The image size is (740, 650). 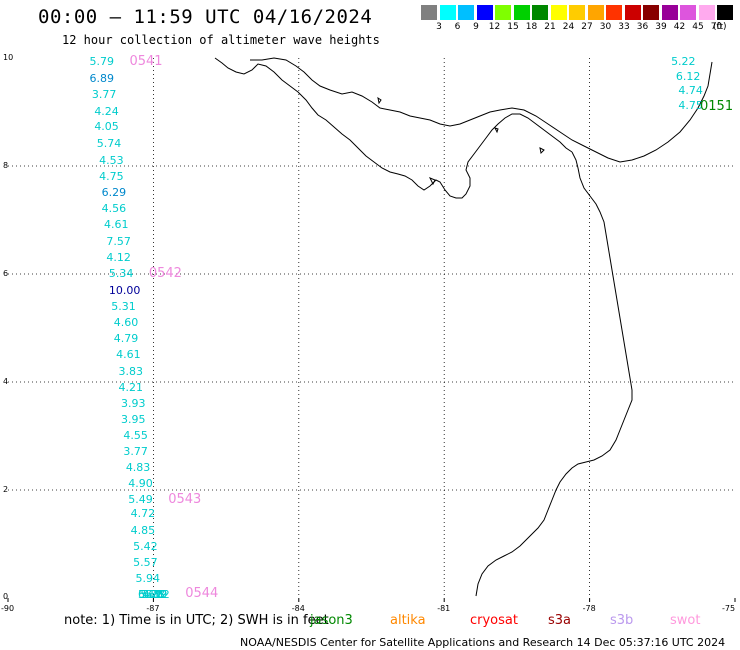 I want to click on legend-label: 27, so click(x=587, y=27).